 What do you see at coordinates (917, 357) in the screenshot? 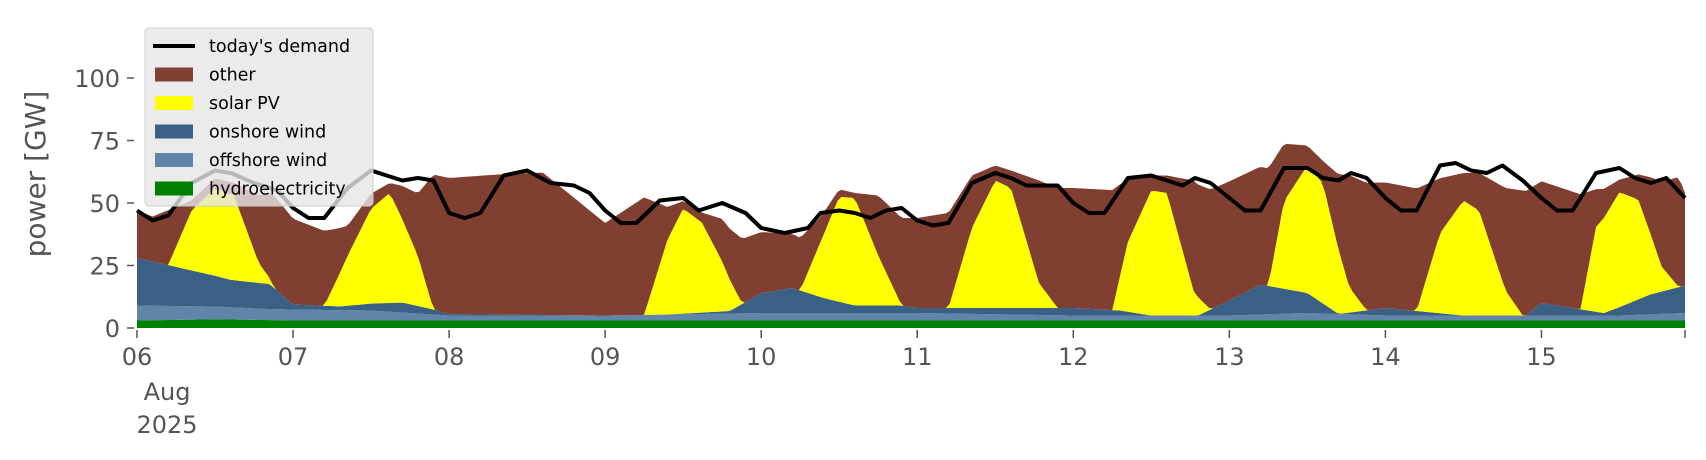
I see `x-tick-label: 11` at bounding box center [917, 357].